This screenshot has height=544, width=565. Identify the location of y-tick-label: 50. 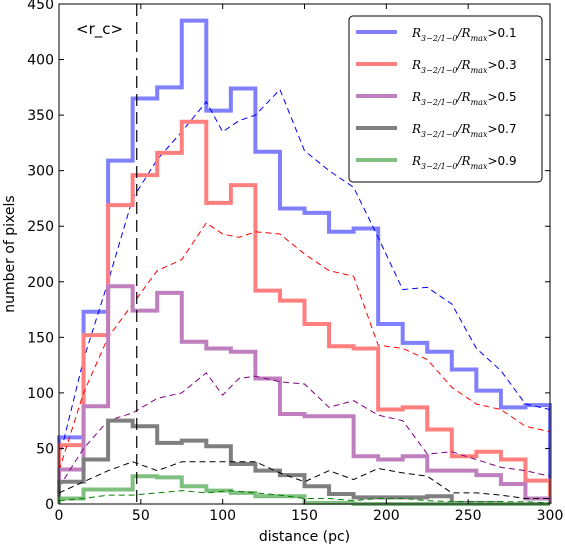
(45, 449).